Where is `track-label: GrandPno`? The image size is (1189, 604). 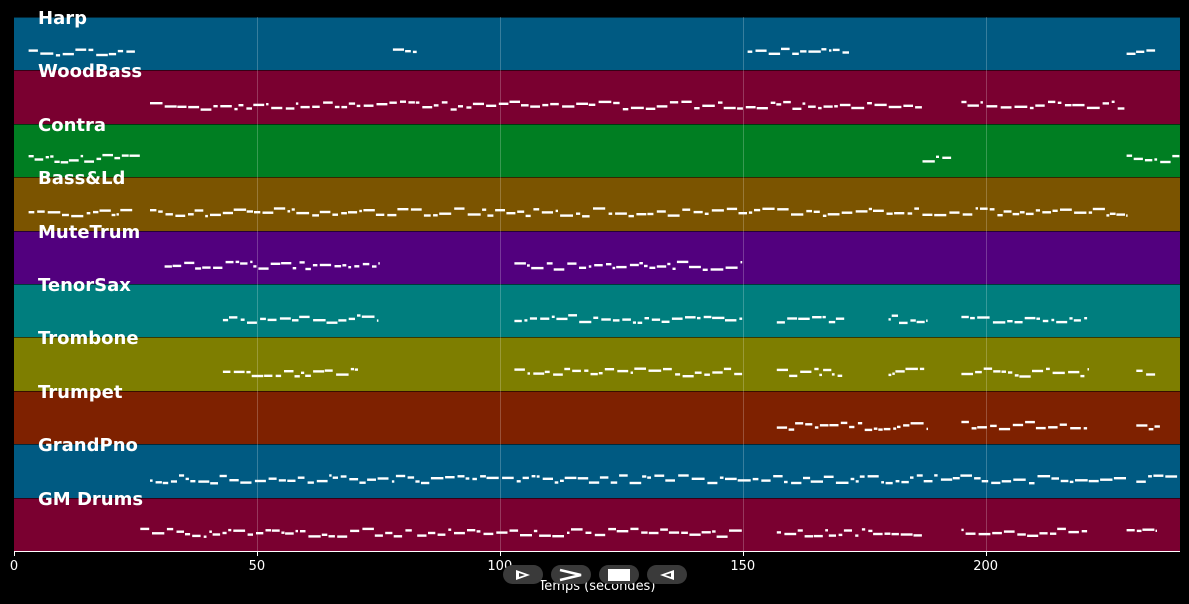
track-label: GrandPno is located at coordinates (88, 446).